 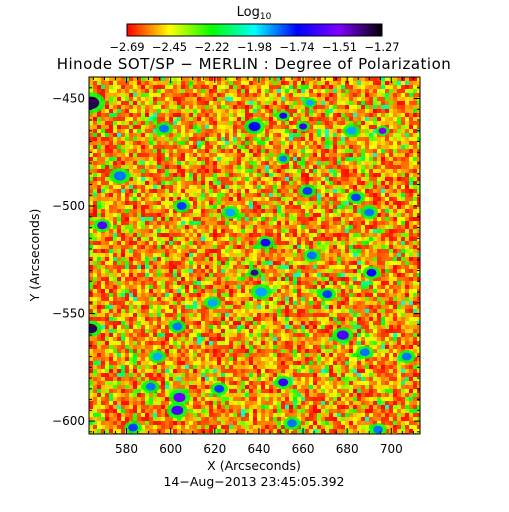 What do you see at coordinates (68, 421) in the screenshot?
I see `y-tick-label: −600` at bounding box center [68, 421].